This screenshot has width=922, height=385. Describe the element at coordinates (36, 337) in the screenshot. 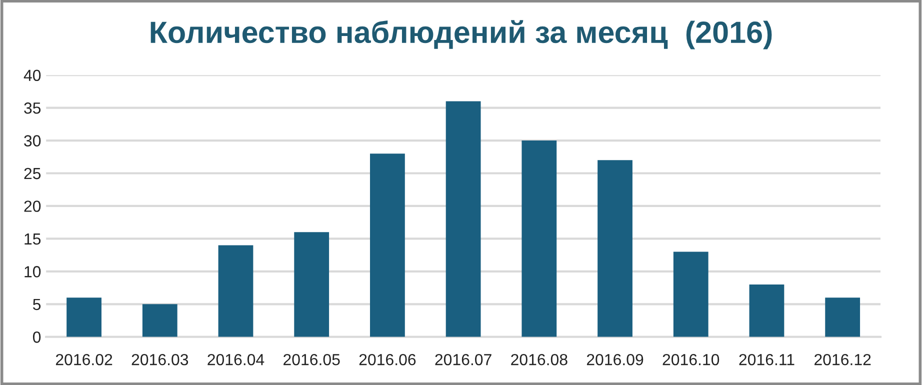

I see `y-tick-label: 0` at that location.